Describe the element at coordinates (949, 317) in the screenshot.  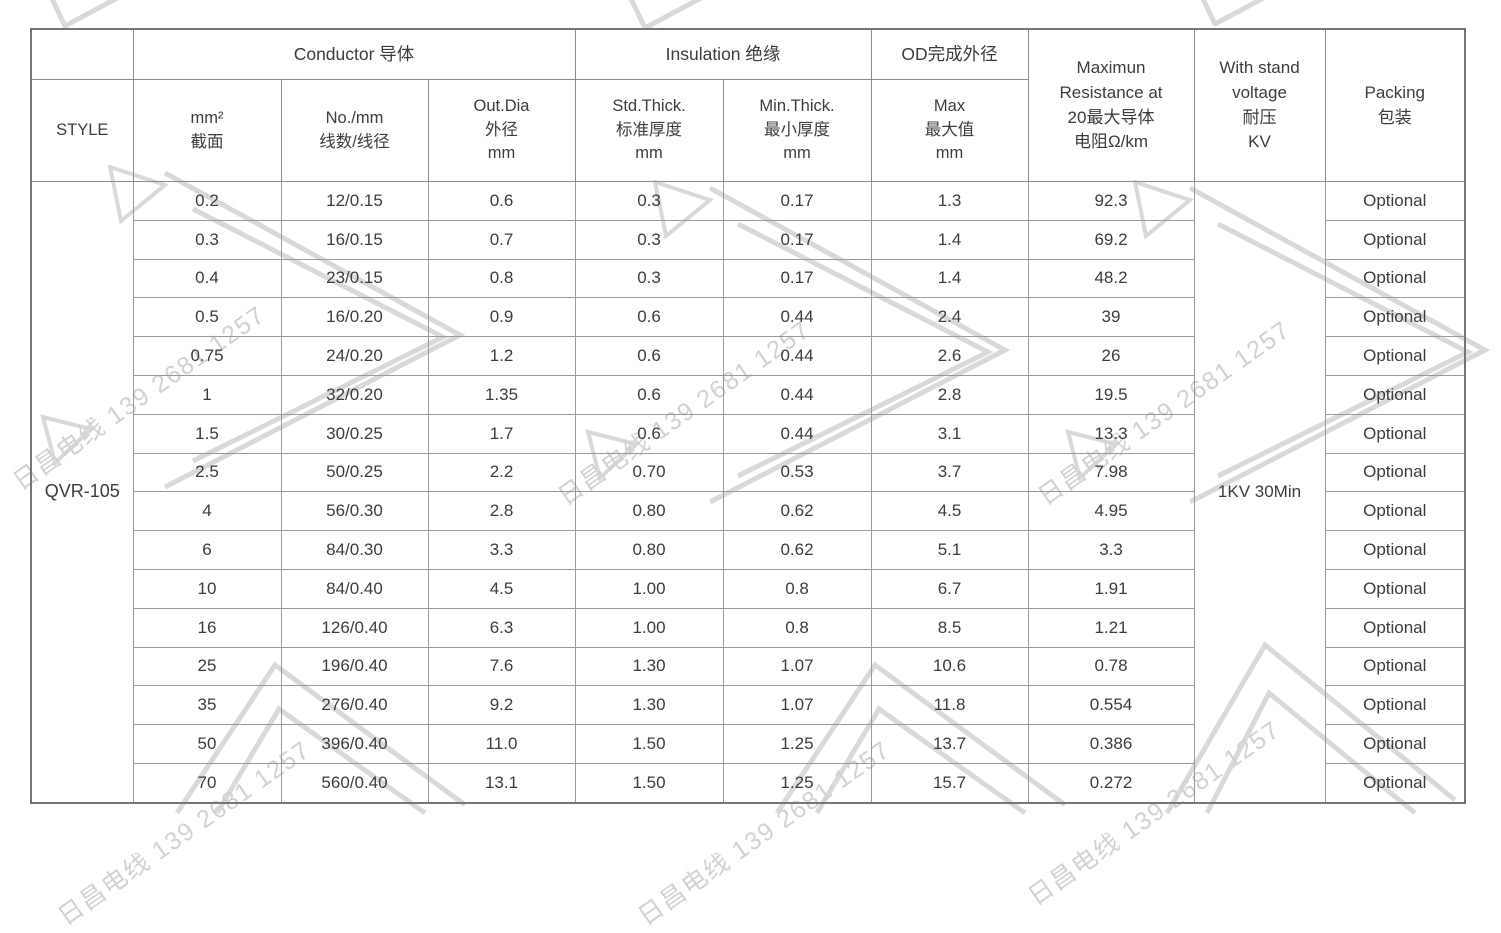
I see `max-od-cell: 2.4` at that location.